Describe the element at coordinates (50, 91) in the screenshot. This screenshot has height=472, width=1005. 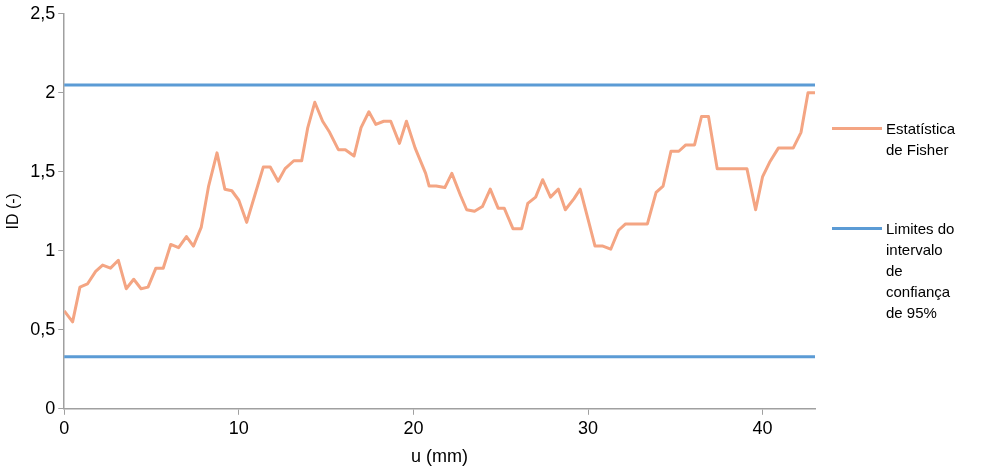
I see `y-tick-label: 2` at that location.